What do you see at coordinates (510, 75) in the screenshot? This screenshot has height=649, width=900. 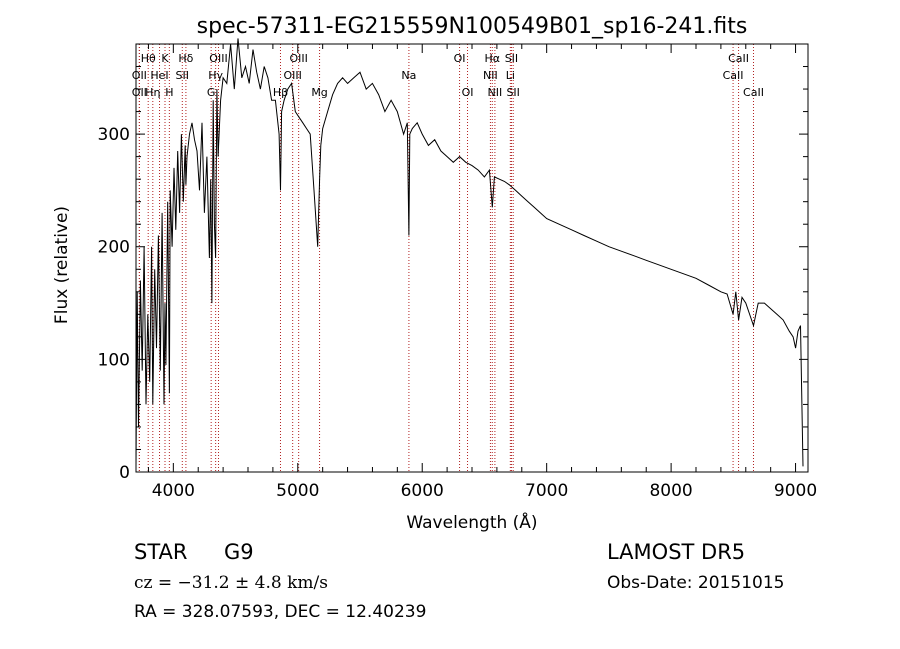 I see `line-label-li: Li` at bounding box center [510, 75].